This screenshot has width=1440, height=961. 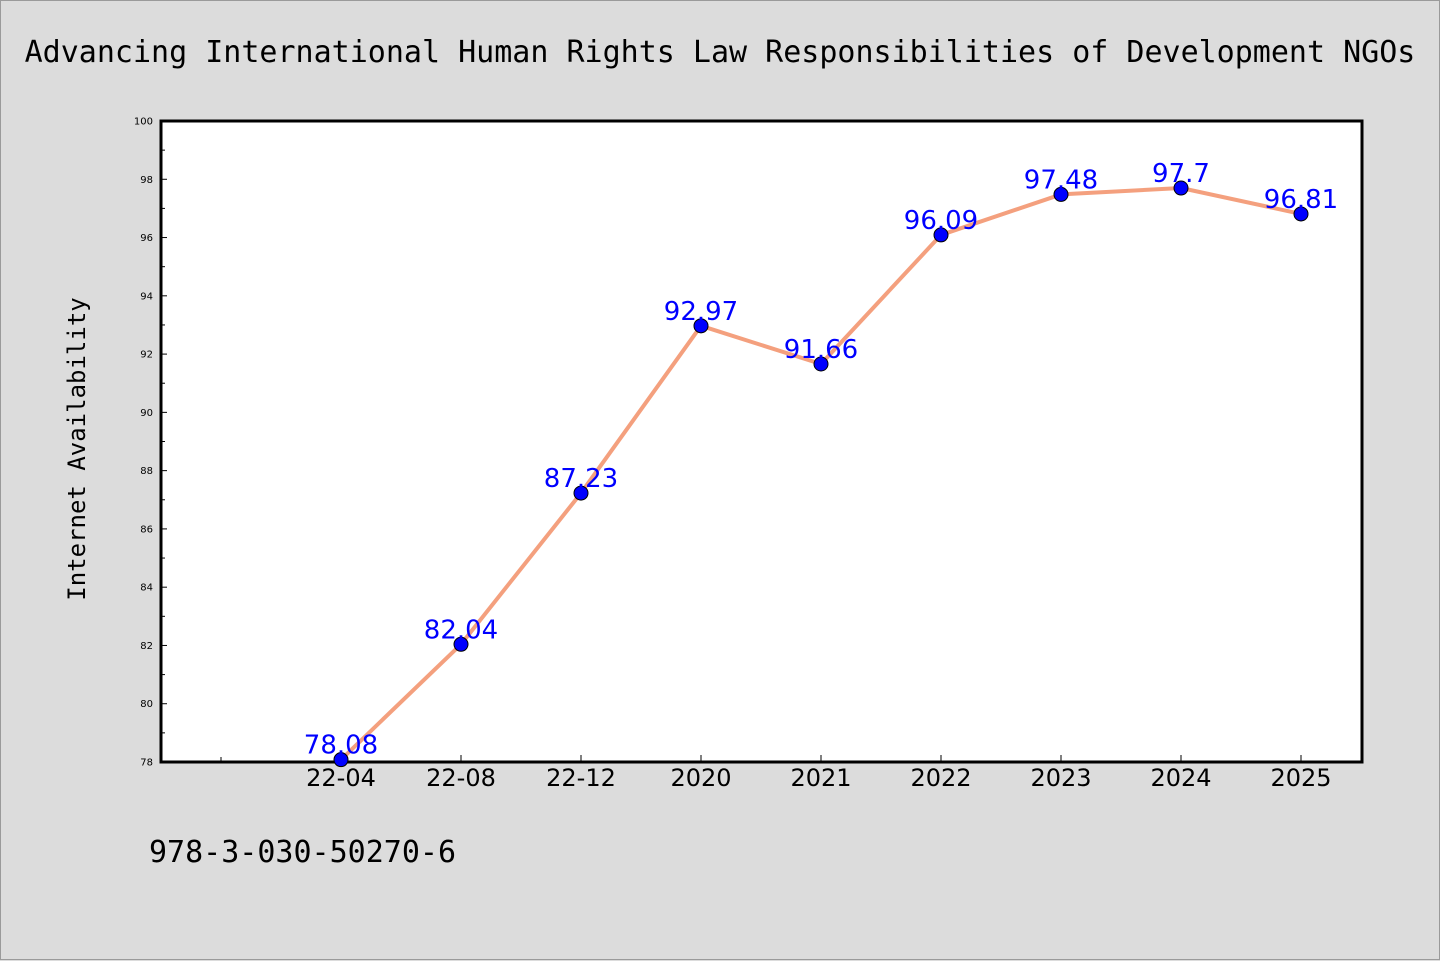 I want to click on x-tick-label: 22-08, so click(x=461, y=778).